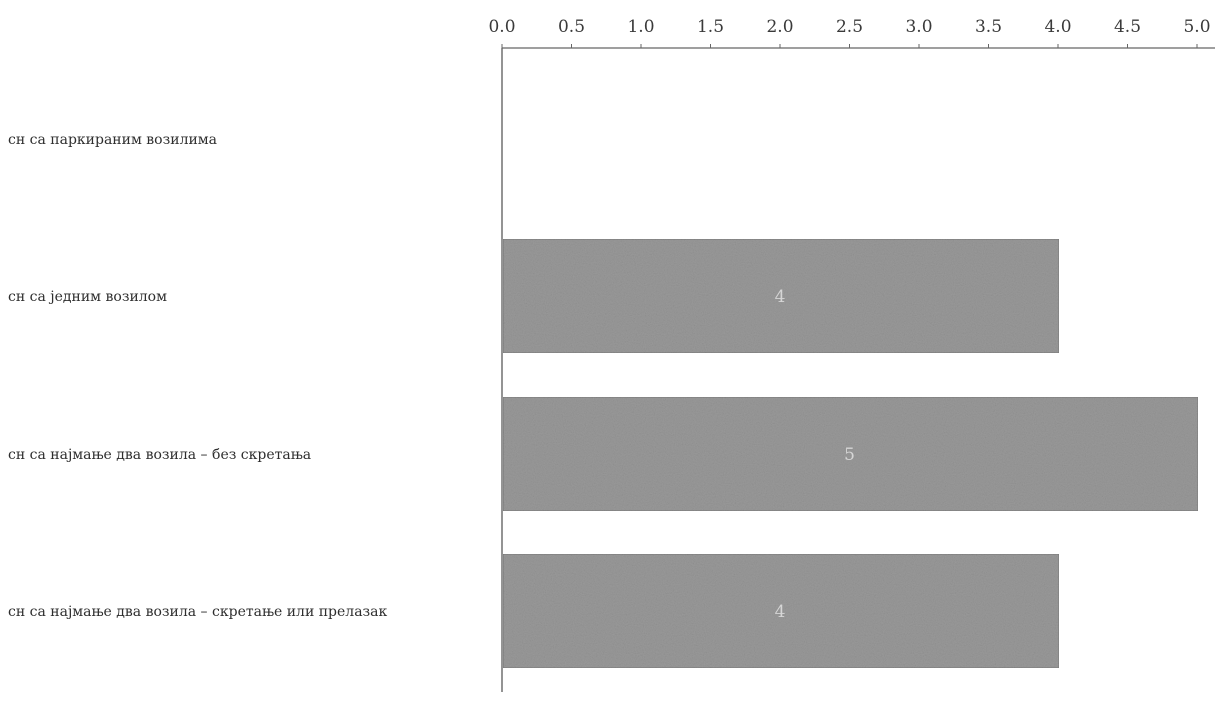 The height and width of the screenshot is (701, 1223). I want to click on x-tick-label: 2.0, so click(779, 27).